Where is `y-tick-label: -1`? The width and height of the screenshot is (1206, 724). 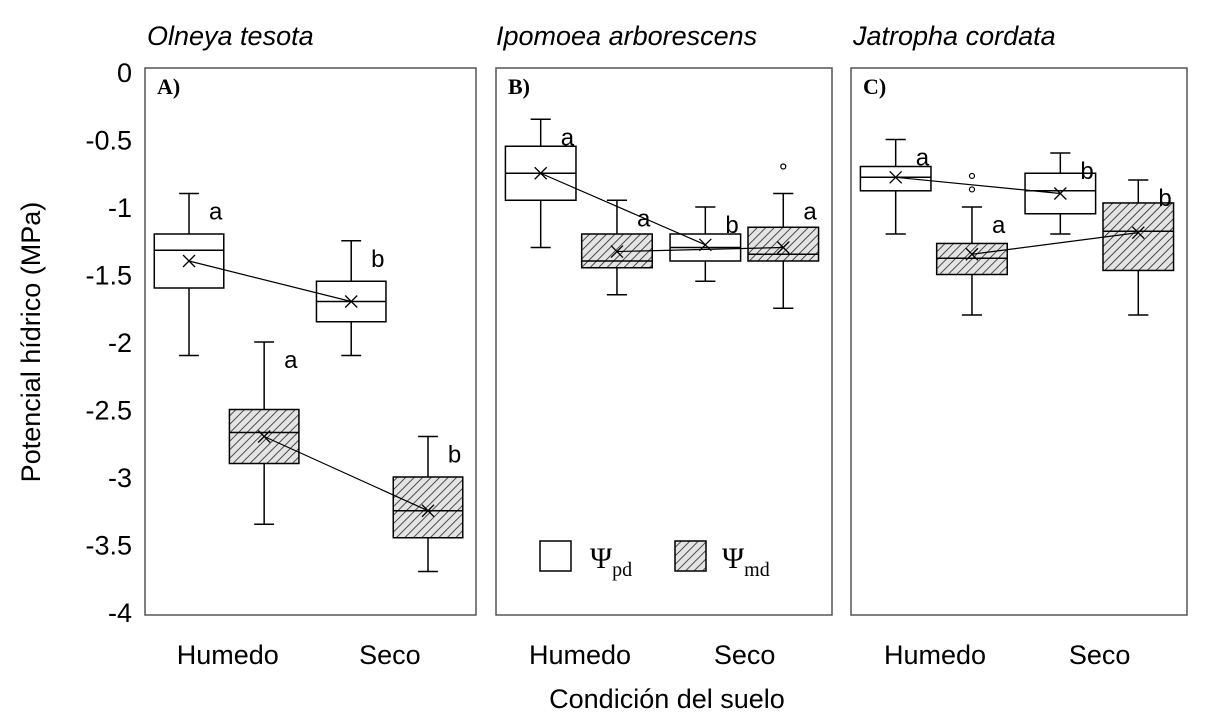
y-tick-label: -1 is located at coordinates (120, 208).